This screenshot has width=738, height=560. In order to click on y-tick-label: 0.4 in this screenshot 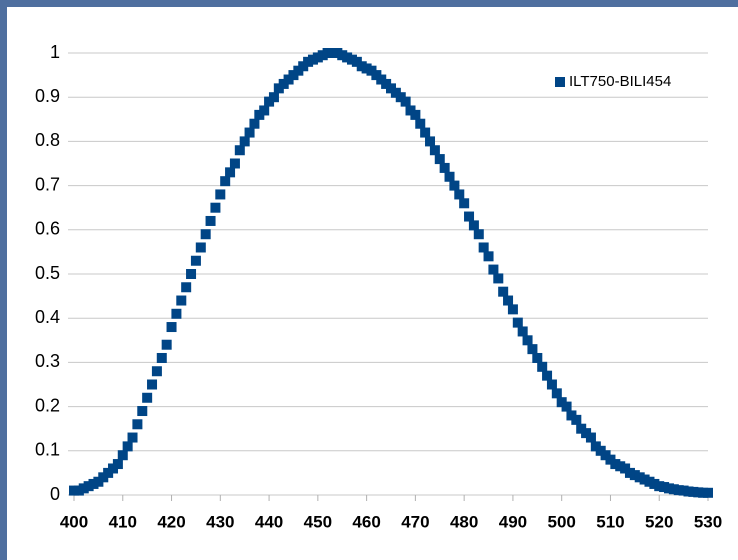, I will do `click(47, 317)`.